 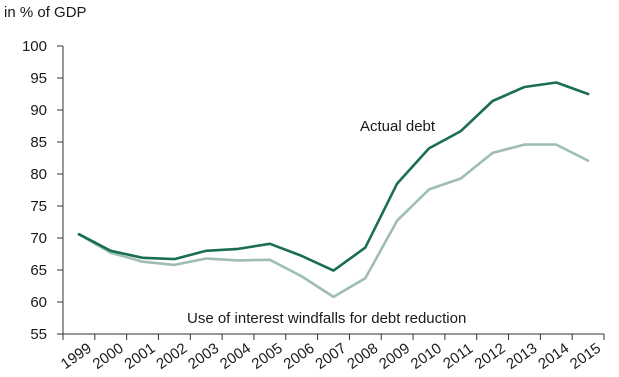 What do you see at coordinates (330, 356) in the screenshot?
I see `x-tick-label: 2007` at bounding box center [330, 356].